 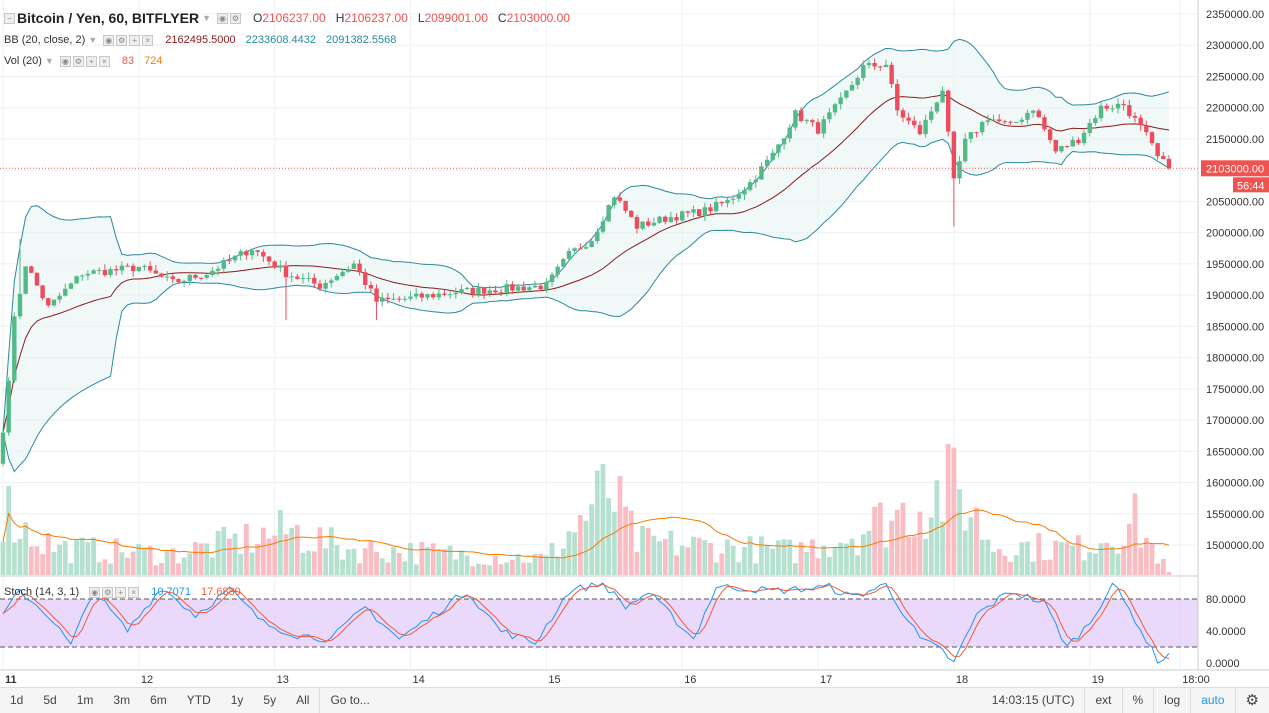 I want to click on collapse-icon: −, so click(x=9, y=18).